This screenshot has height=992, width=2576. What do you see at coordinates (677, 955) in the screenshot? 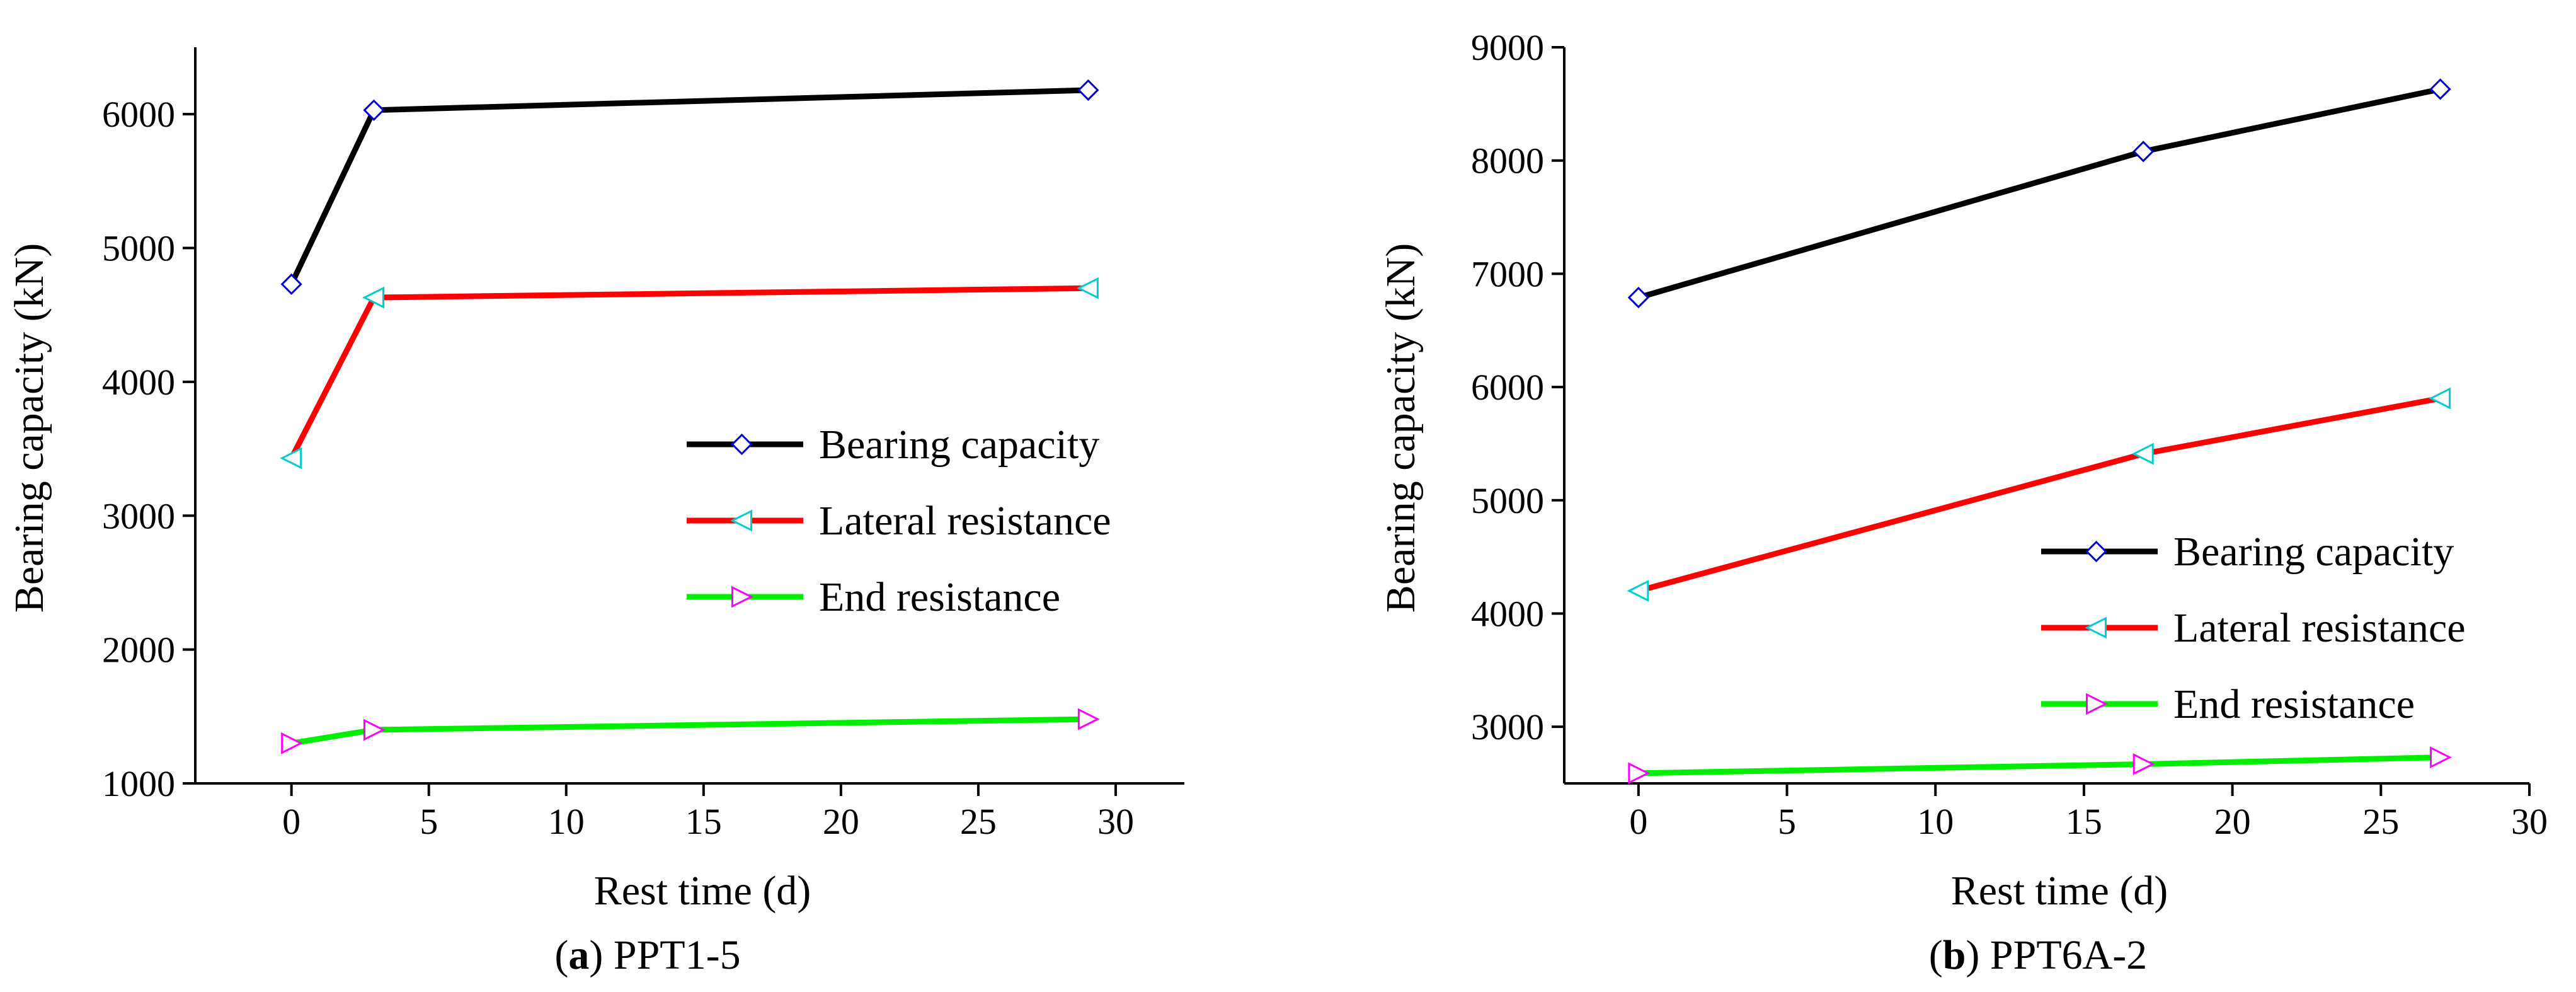
I see `chart-1-caption-text: PPT1-5` at bounding box center [677, 955].